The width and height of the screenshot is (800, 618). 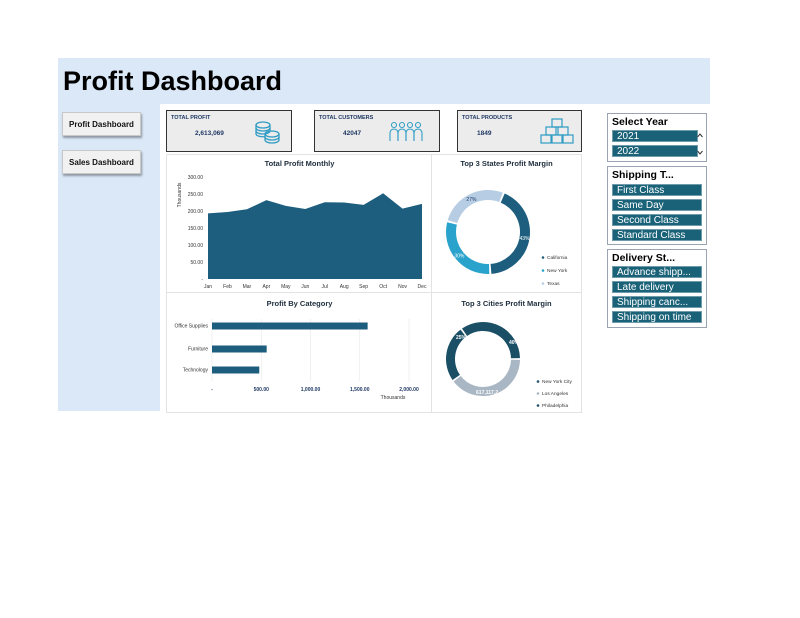 What do you see at coordinates (557, 131) in the screenshot?
I see `boxes-icon` at bounding box center [557, 131].